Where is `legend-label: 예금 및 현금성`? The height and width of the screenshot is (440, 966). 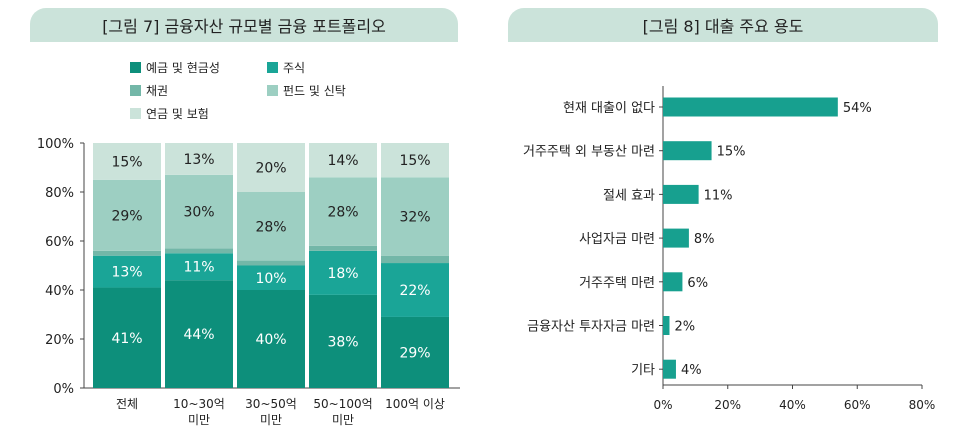
legend-label: 예금 및 현금성 is located at coordinates (183, 68).